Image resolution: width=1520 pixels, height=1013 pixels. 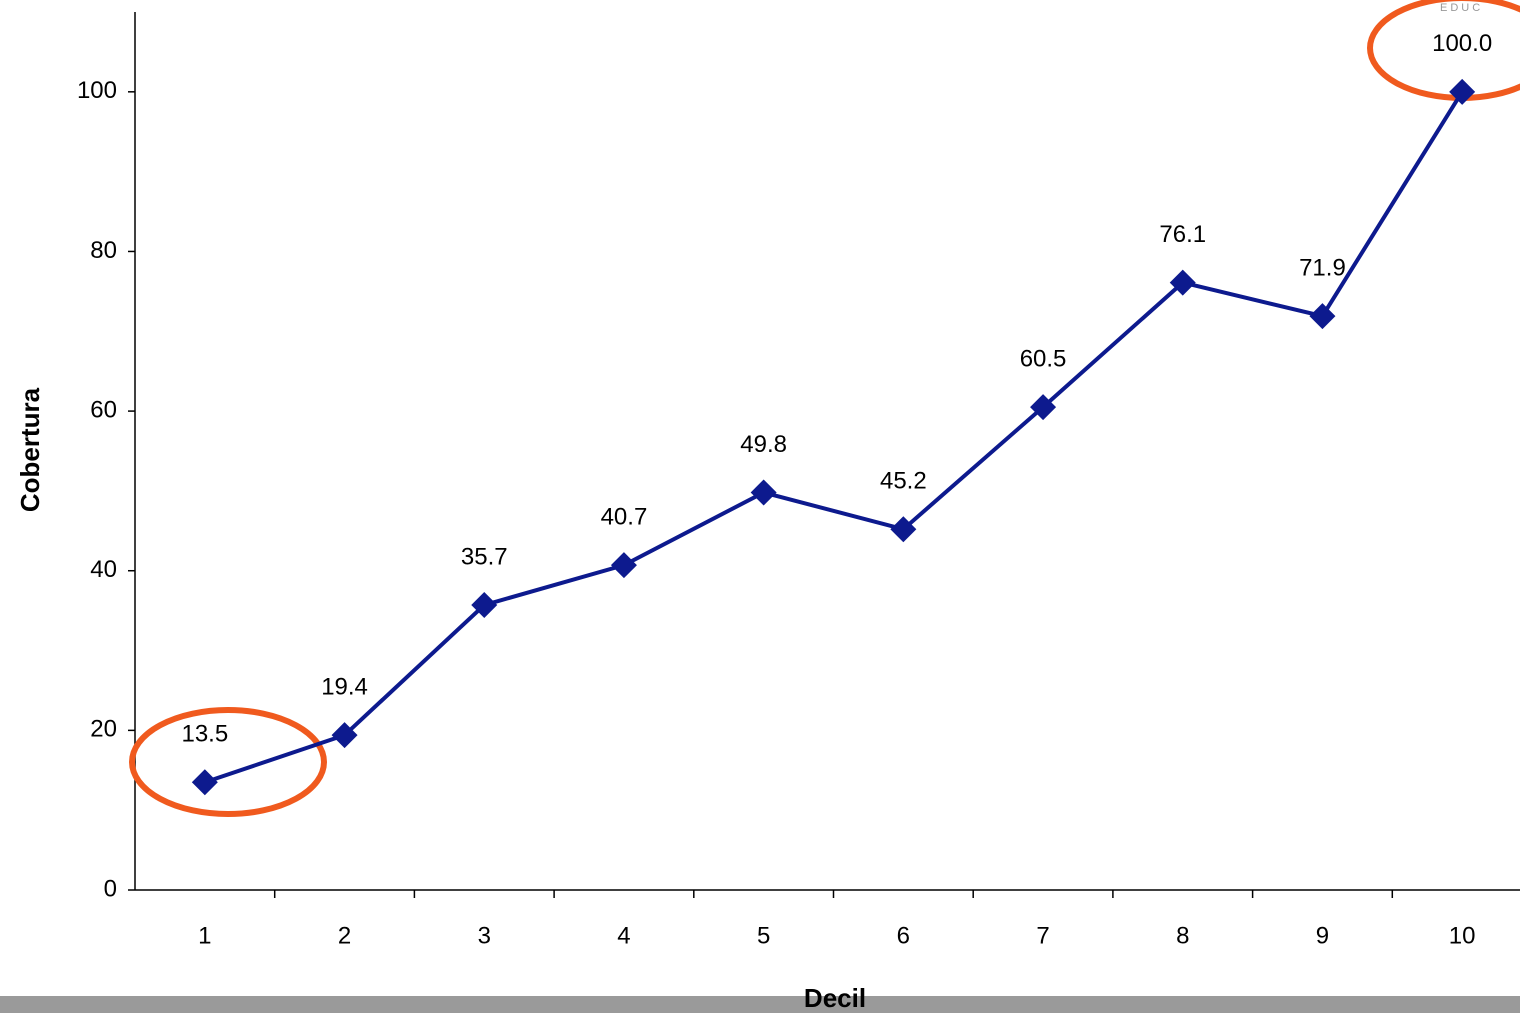 What do you see at coordinates (228, 762) in the screenshot?
I see `highlight-ellipse` at bounding box center [228, 762].